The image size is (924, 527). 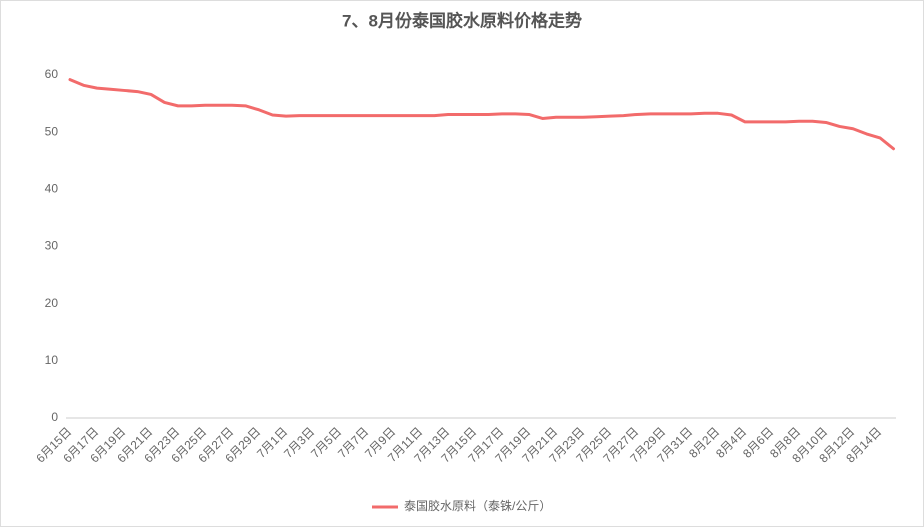 What do you see at coordinates (52, 246) in the screenshot?
I see `y-tick-label: 30` at bounding box center [52, 246].